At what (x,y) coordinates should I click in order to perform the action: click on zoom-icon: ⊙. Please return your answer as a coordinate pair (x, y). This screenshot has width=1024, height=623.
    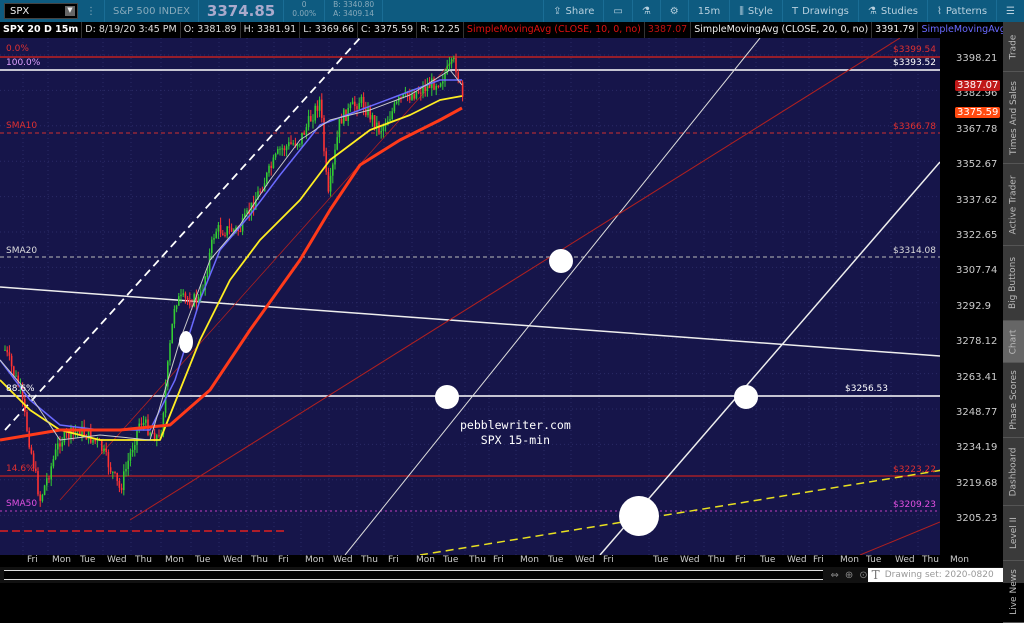
    Looking at the image, I should click on (863, 575).